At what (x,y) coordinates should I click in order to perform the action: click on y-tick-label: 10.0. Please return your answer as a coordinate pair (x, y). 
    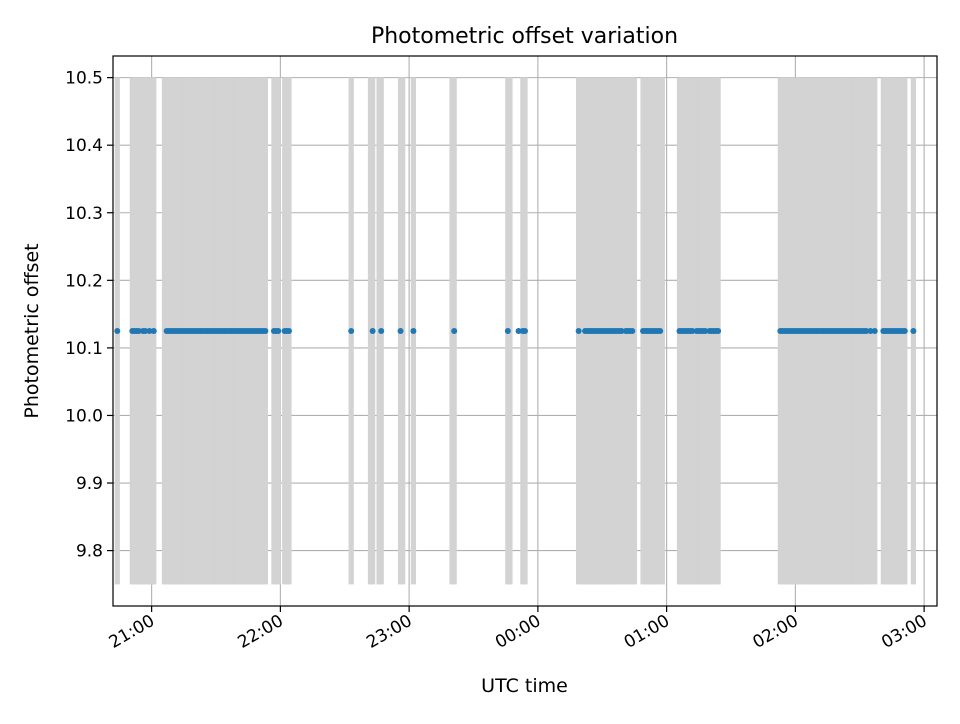
    Looking at the image, I should click on (84, 416).